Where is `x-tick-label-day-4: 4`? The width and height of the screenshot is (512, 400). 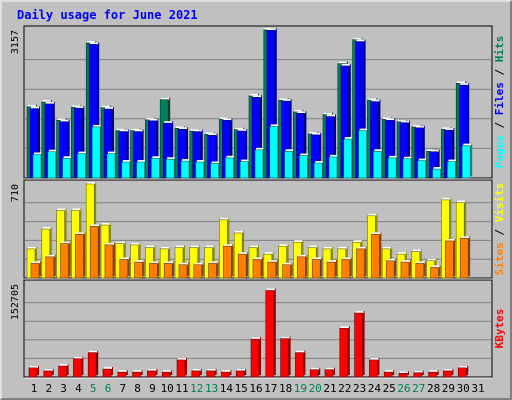 x-tick-label-day-4: 4 is located at coordinates (78, 388).